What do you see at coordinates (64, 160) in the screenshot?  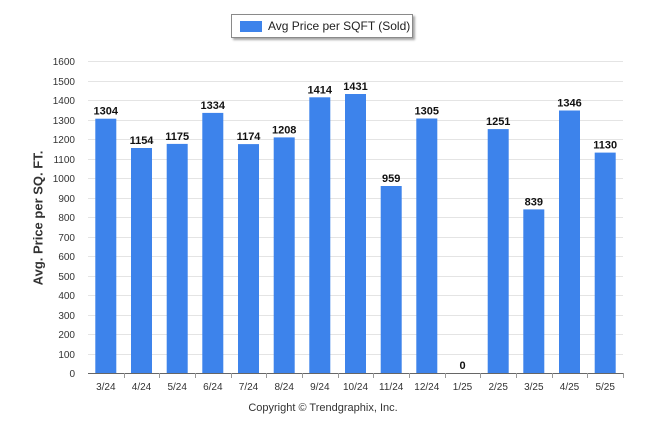 I see `y-tick-label: 1100` at bounding box center [64, 160].